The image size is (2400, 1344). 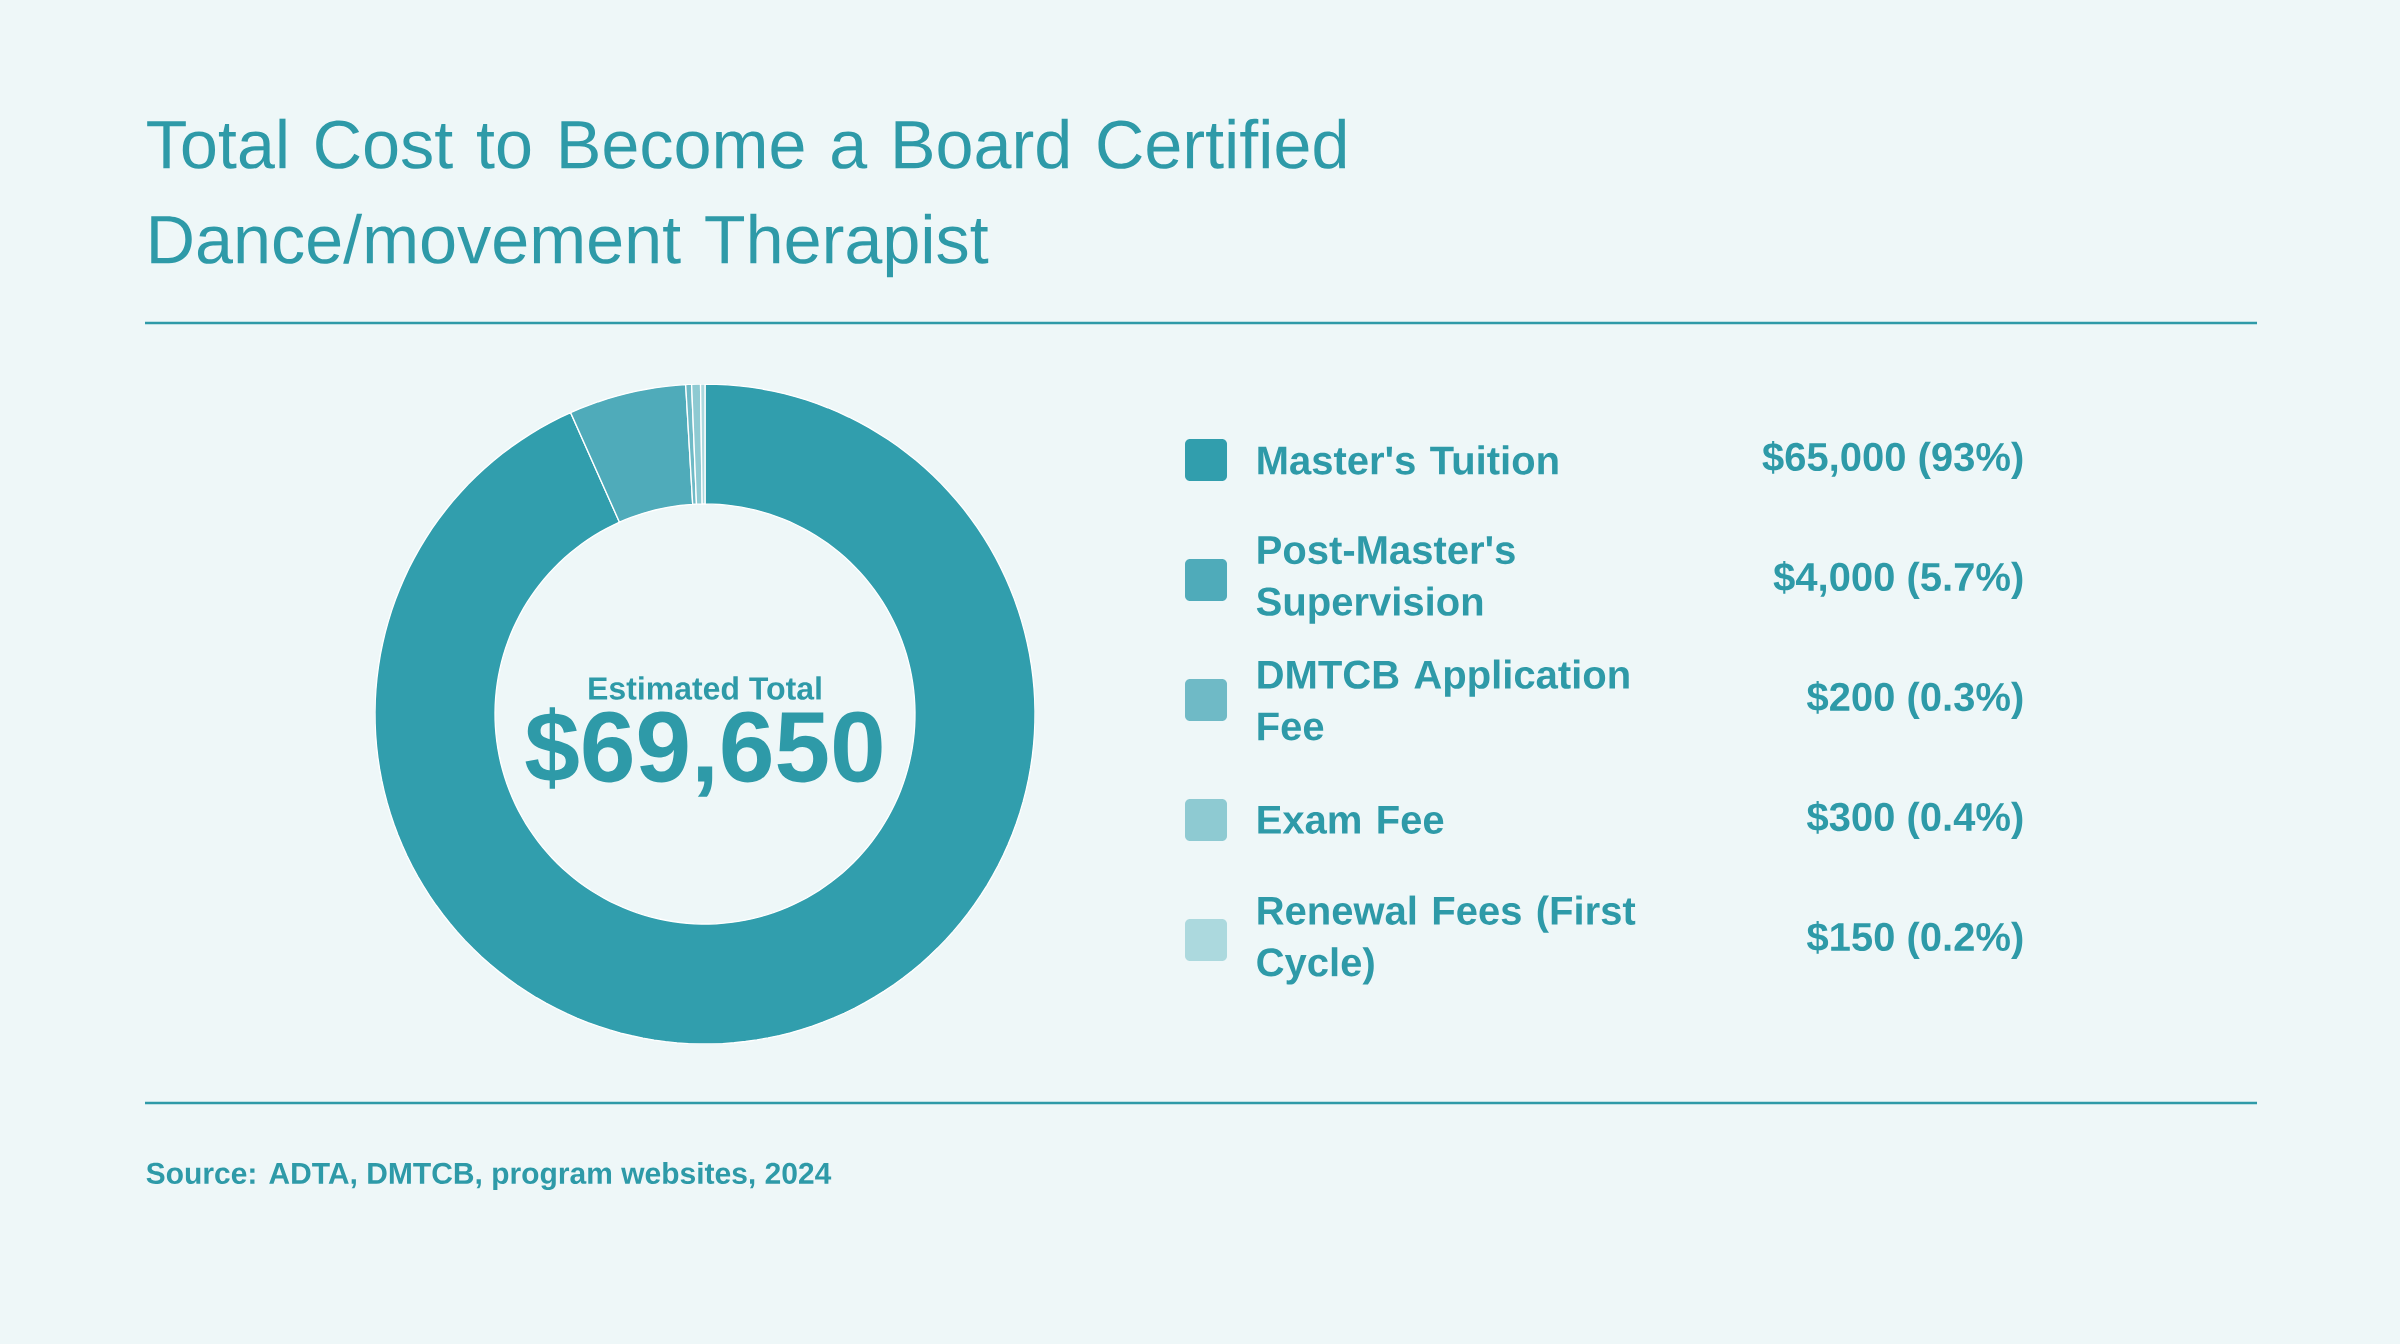 What do you see at coordinates (1446, 940) in the screenshot?
I see `legend-label: Renewal Fees (First Cycle)` at bounding box center [1446, 940].